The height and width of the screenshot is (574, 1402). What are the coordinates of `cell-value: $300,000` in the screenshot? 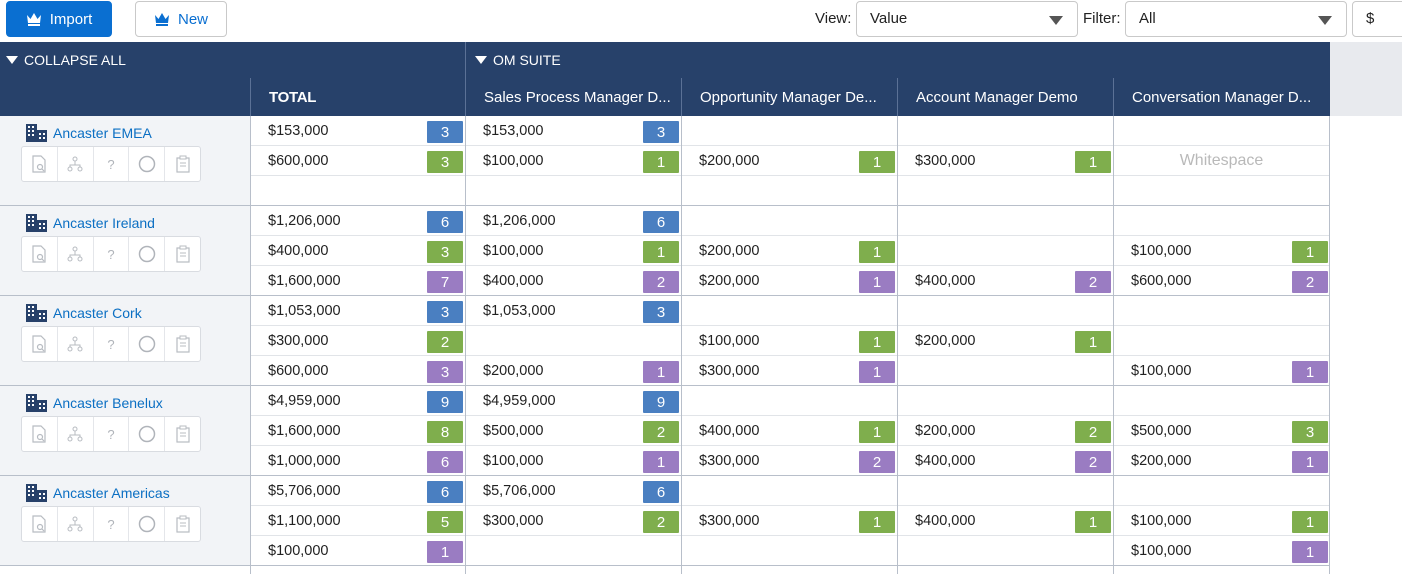 It's located at (945, 161).